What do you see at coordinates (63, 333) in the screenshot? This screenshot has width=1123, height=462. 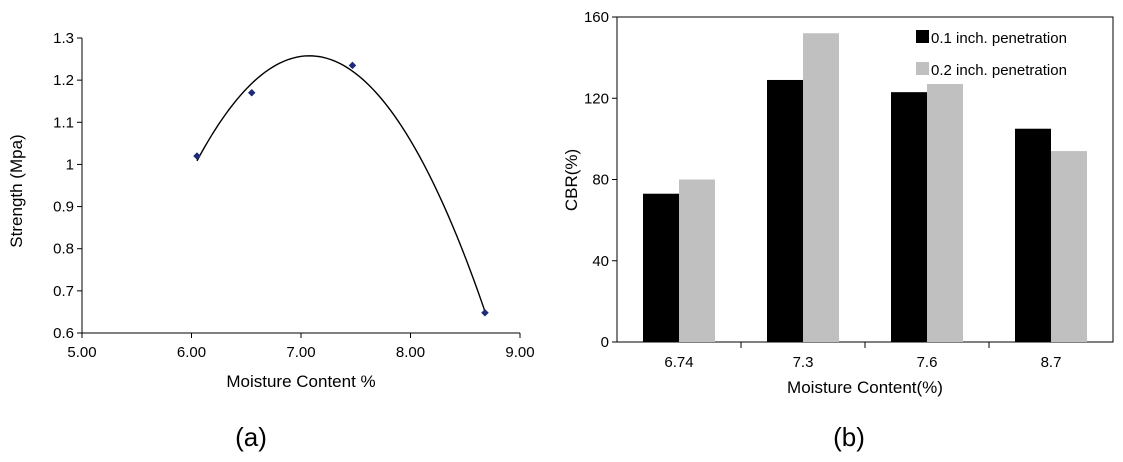 I see `panel-a-ytick-label: 0.6` at bounding box center [63, 333].